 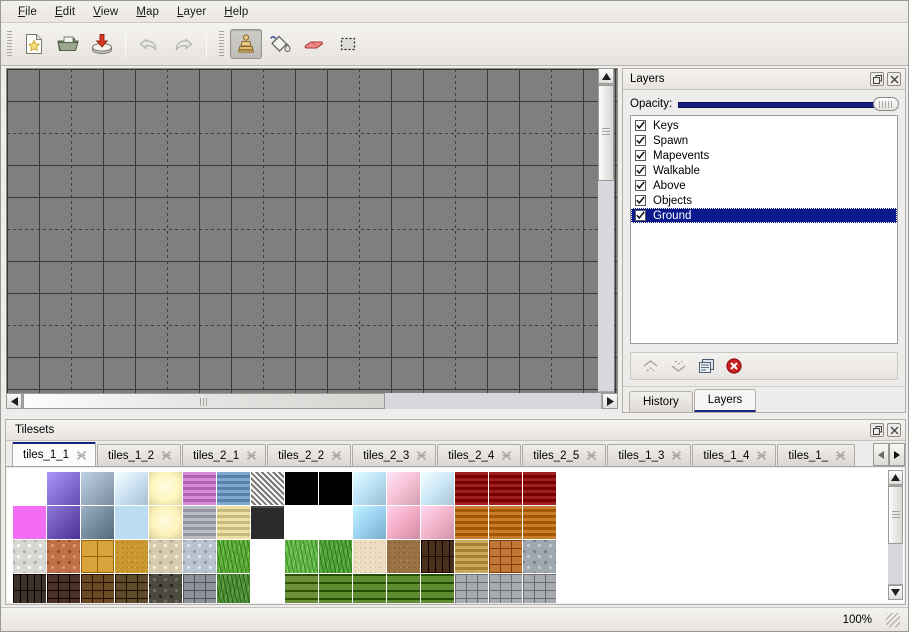 What do you see at coordinates (309, 455) in the screenshot?
I see `tileset-tab-tiles_2_2: tiles_2_2` at bounding box center [309, 455].